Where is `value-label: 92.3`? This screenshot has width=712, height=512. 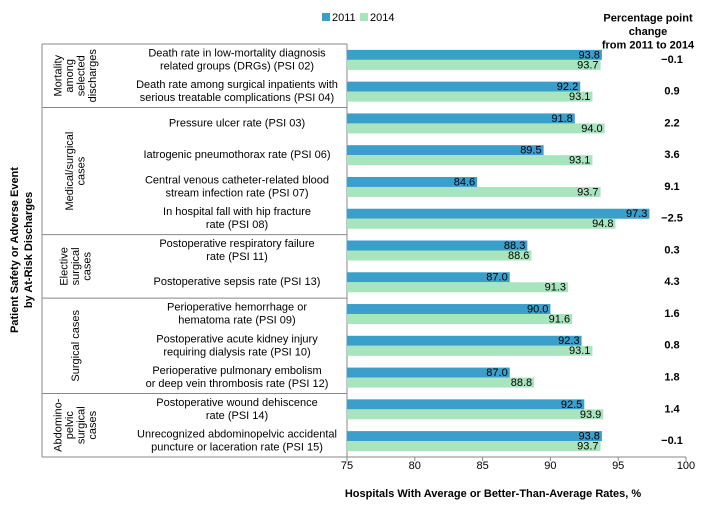
value-label: 92.3 is located at coordinates (568, 341).